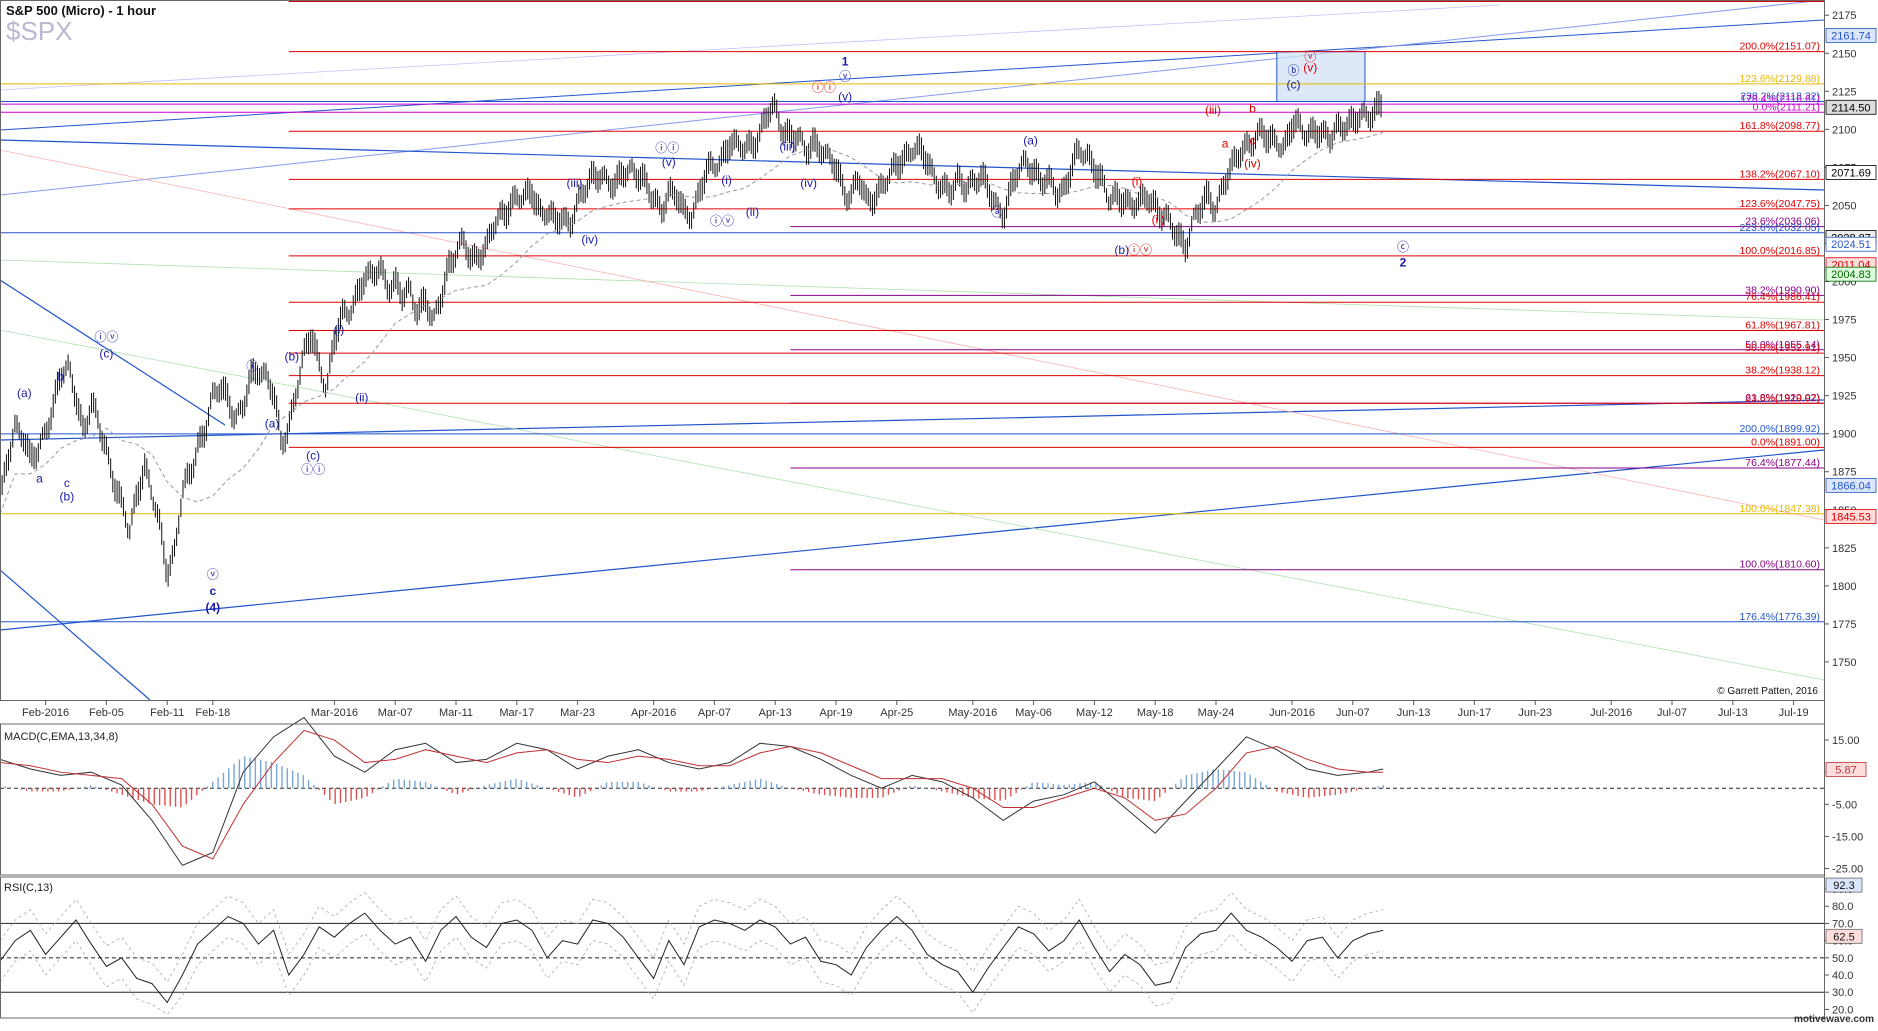 The image size is (1878, 1031). Describe the element at coordinates (39, 31) in the screenshot. I see `symbol-watermark: $SPX` at that location.